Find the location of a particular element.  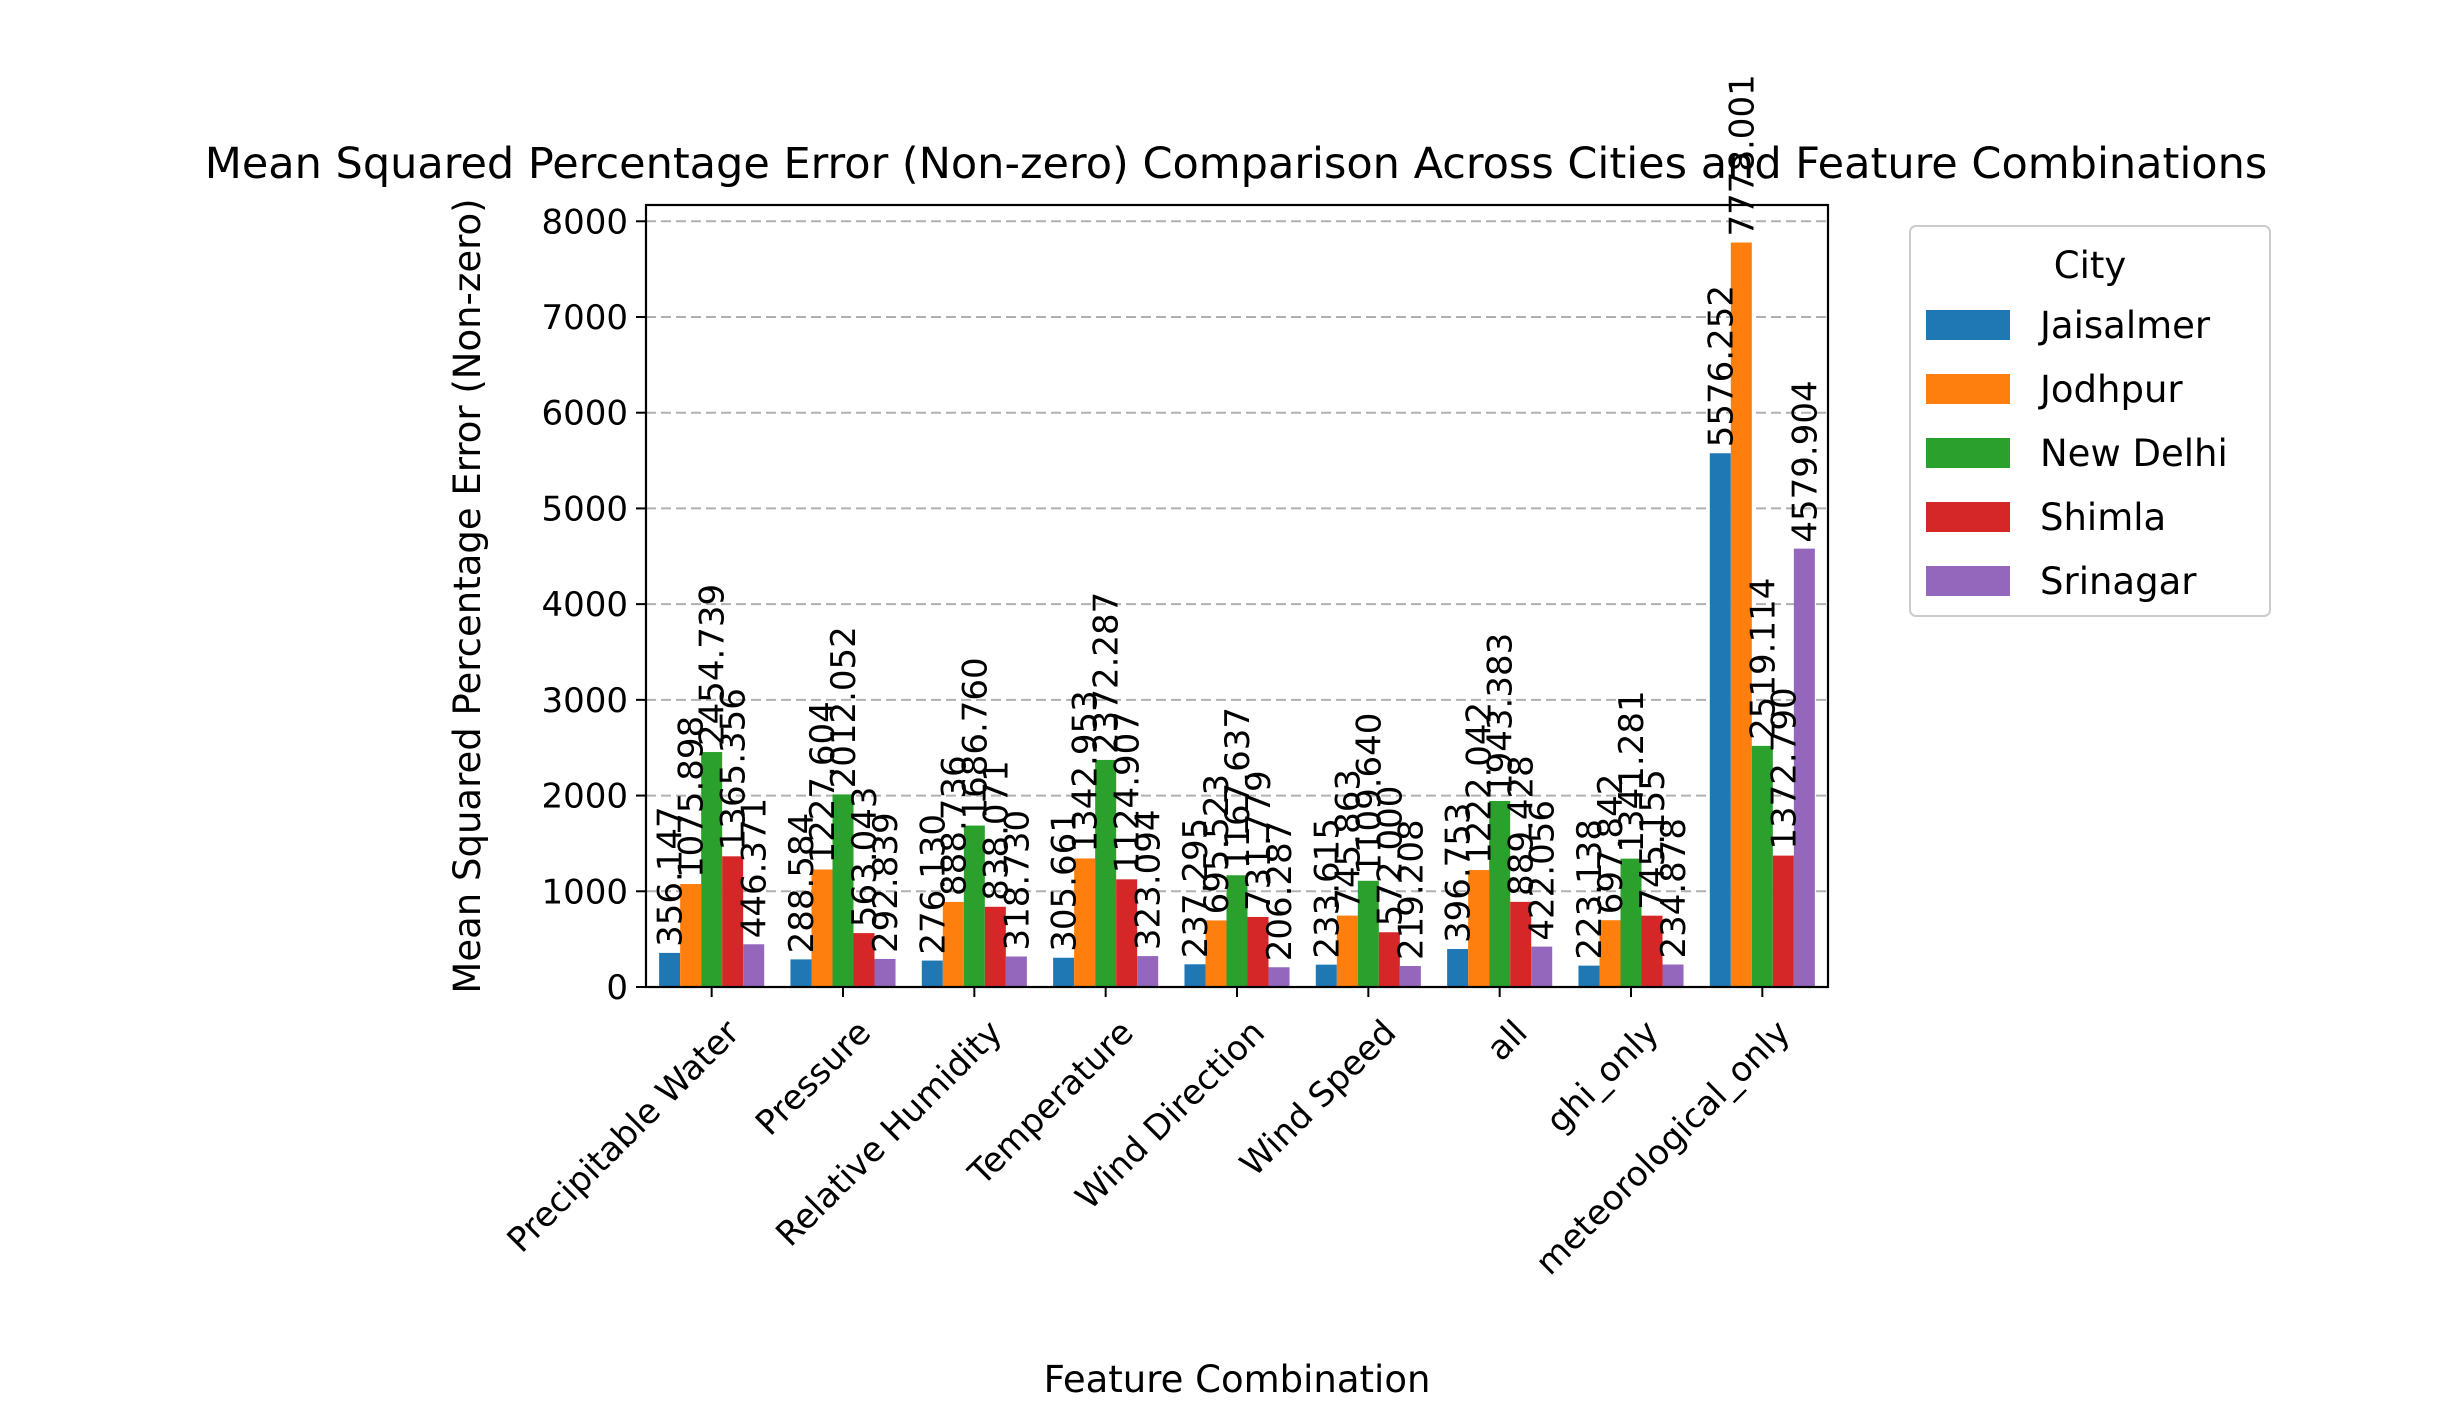

legend-title: City is located at coordinates (2090, 265).